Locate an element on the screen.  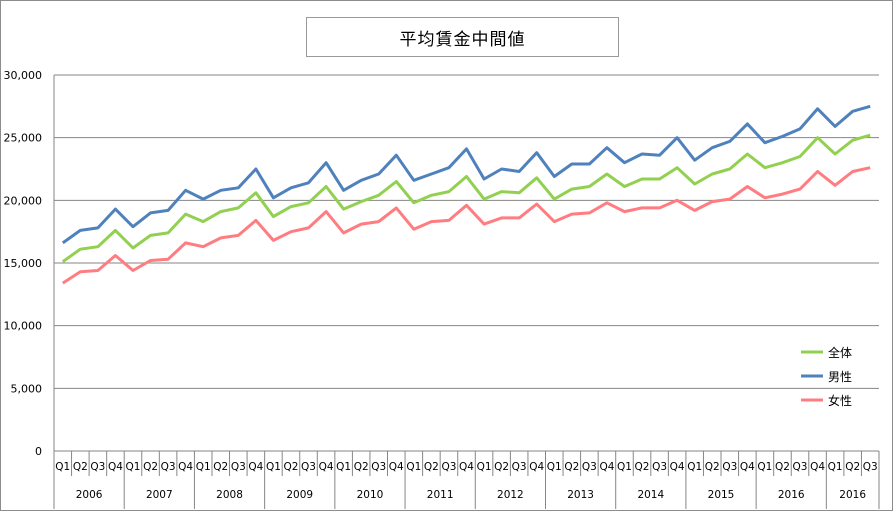
legend-label: 男性 is located at coordinates (840, 377).